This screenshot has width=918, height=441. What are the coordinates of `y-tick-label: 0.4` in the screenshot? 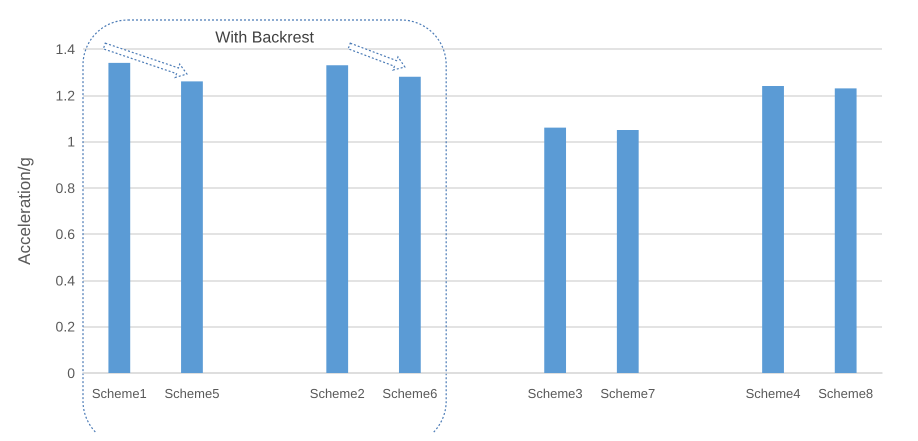 It's located at (66, 280).